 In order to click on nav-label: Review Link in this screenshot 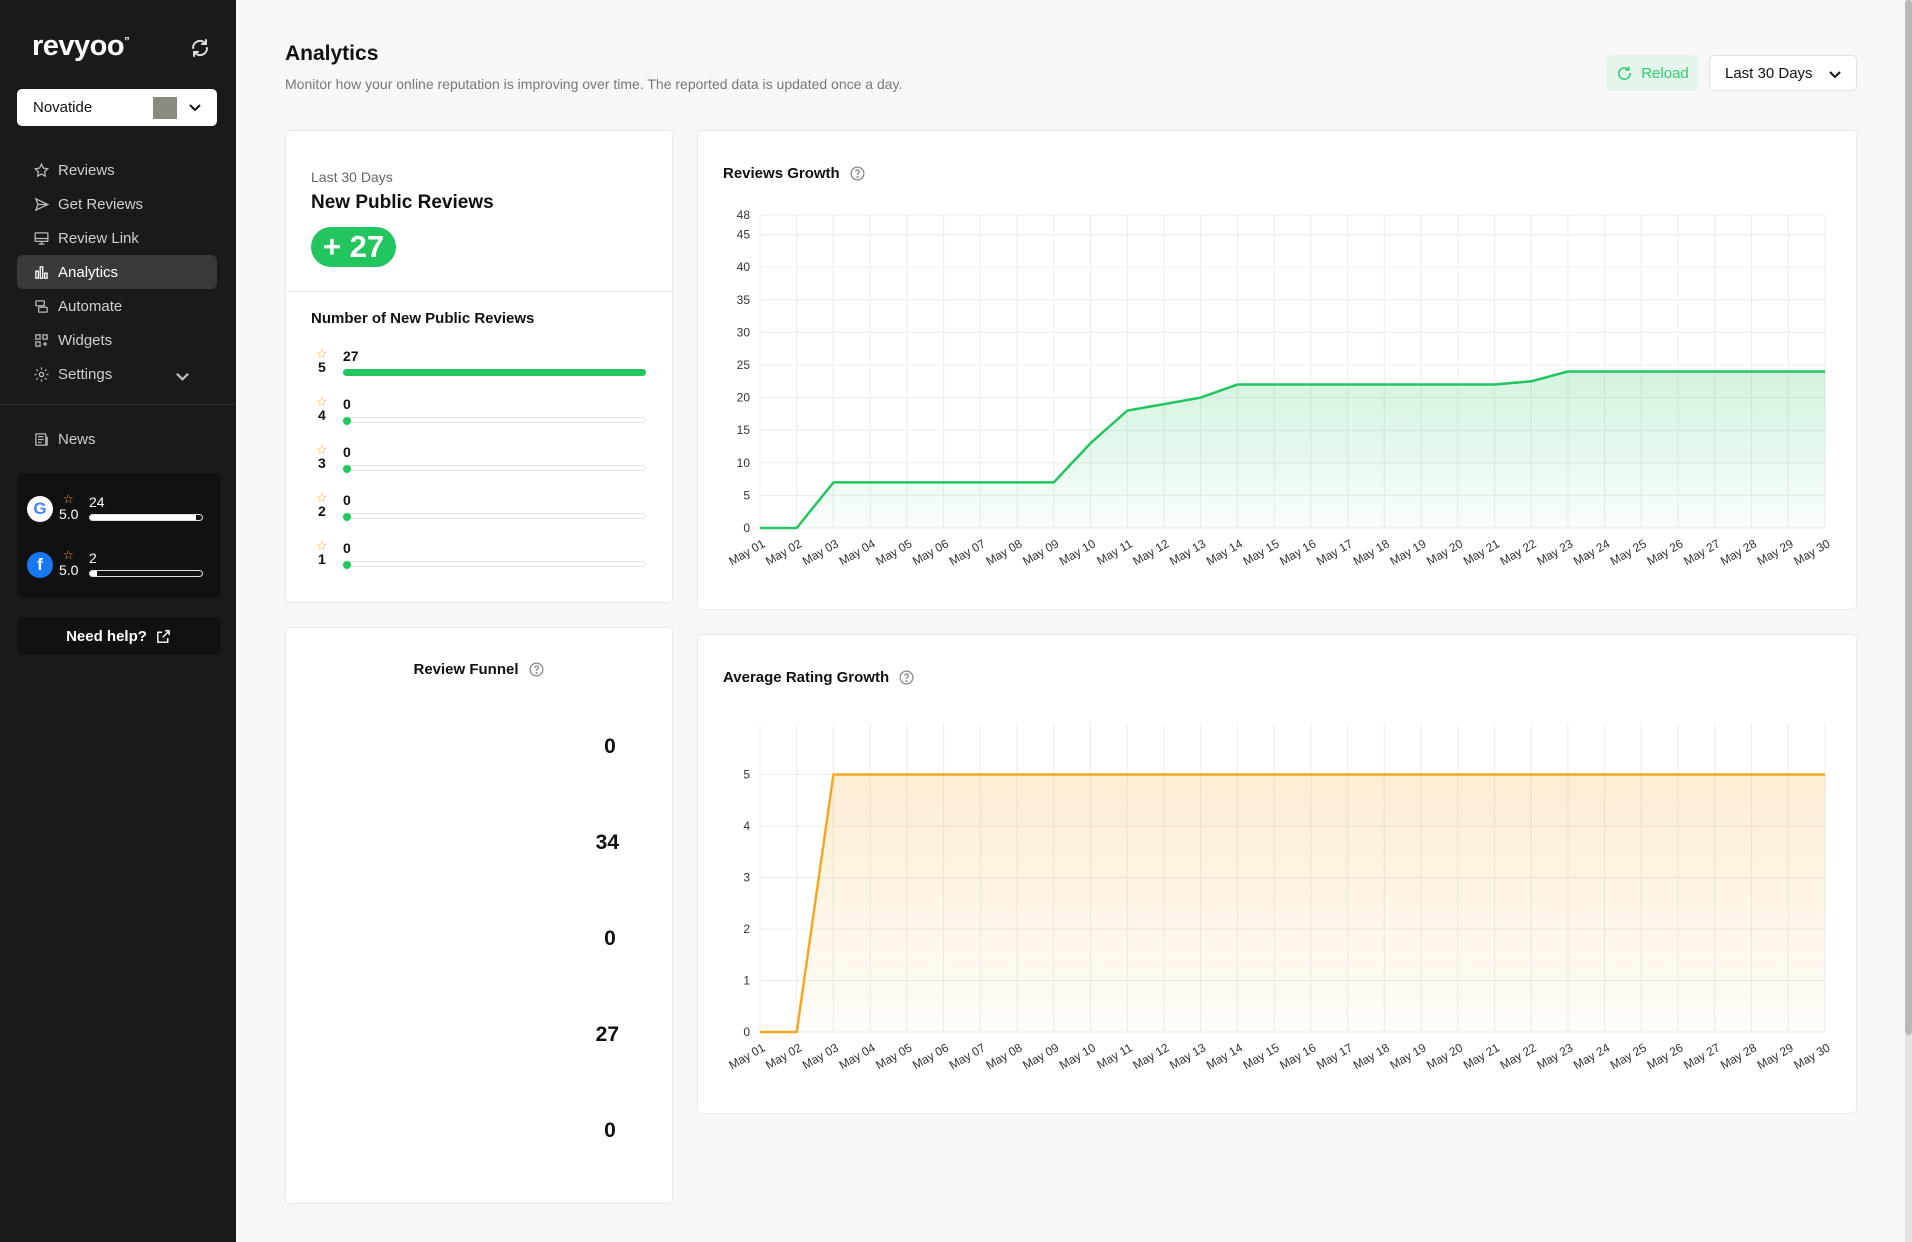, I will do `click(98, 238)`.